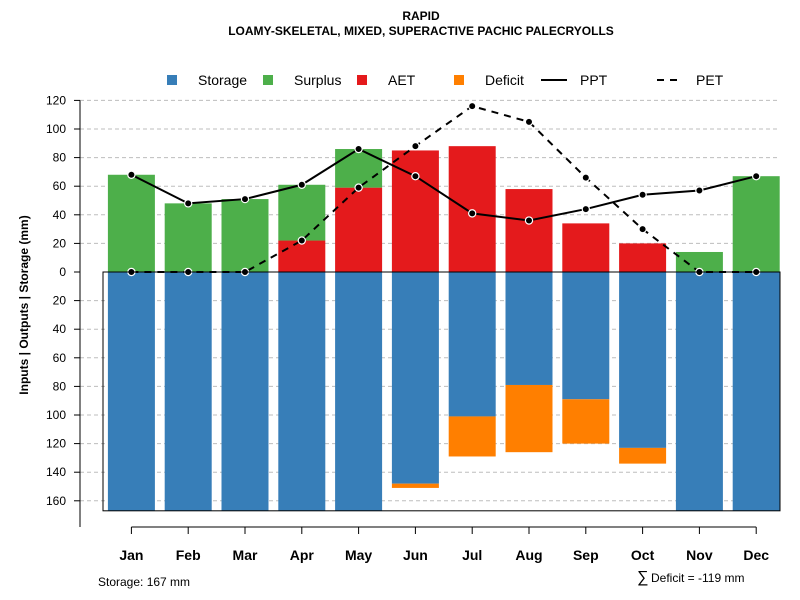  I want to click on legend-marker-deficit, so click(459, 80).